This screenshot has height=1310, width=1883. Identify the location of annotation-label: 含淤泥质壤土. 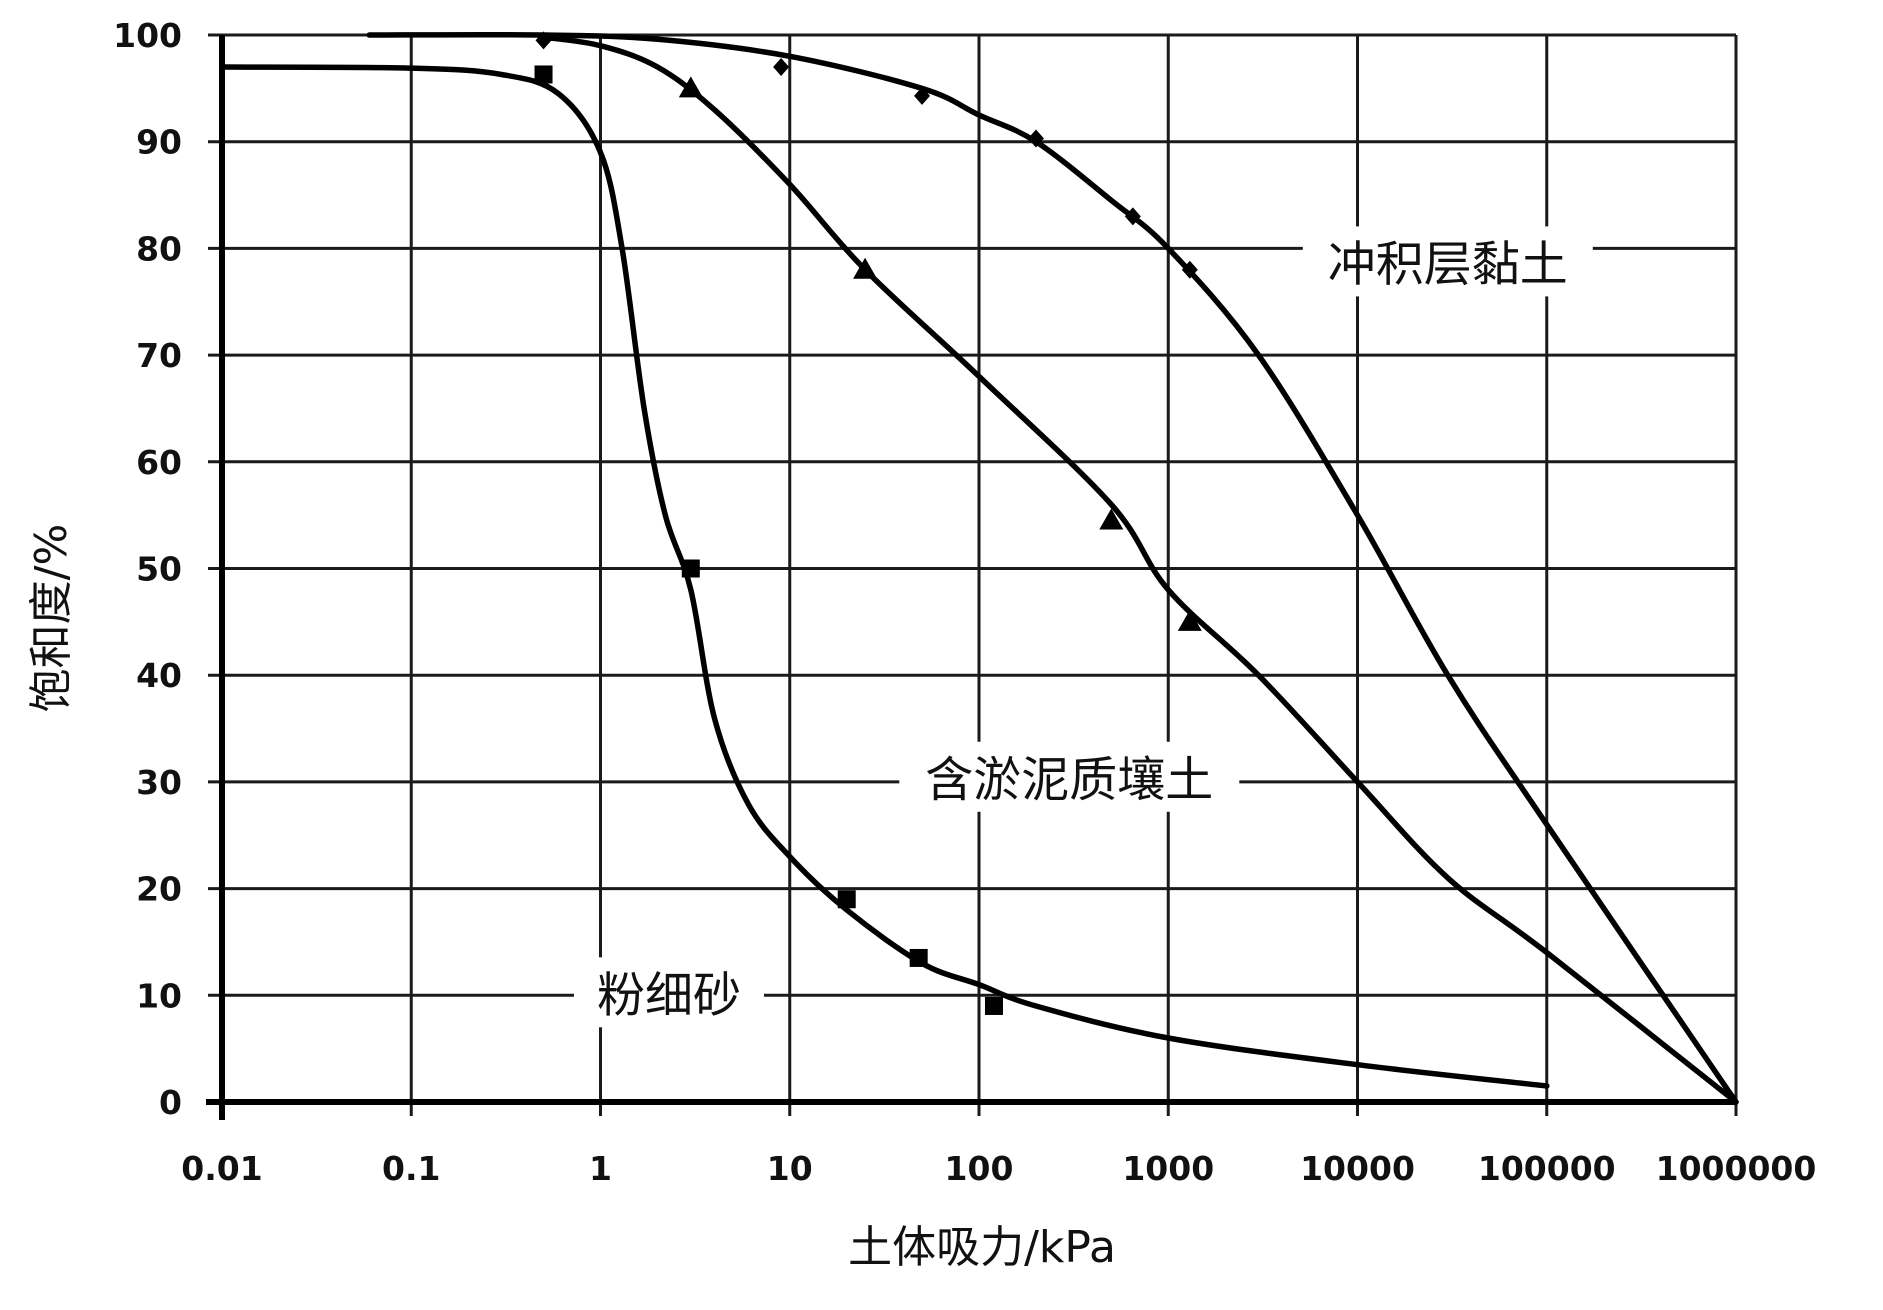
(1069, 780).